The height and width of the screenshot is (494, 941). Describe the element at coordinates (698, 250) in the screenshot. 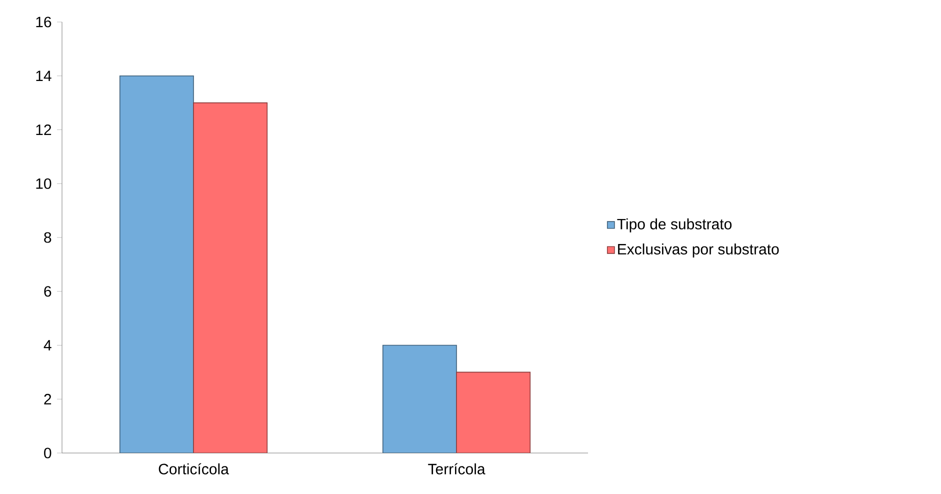

I see `legend-label: Exclusivas por substrato` at that location.